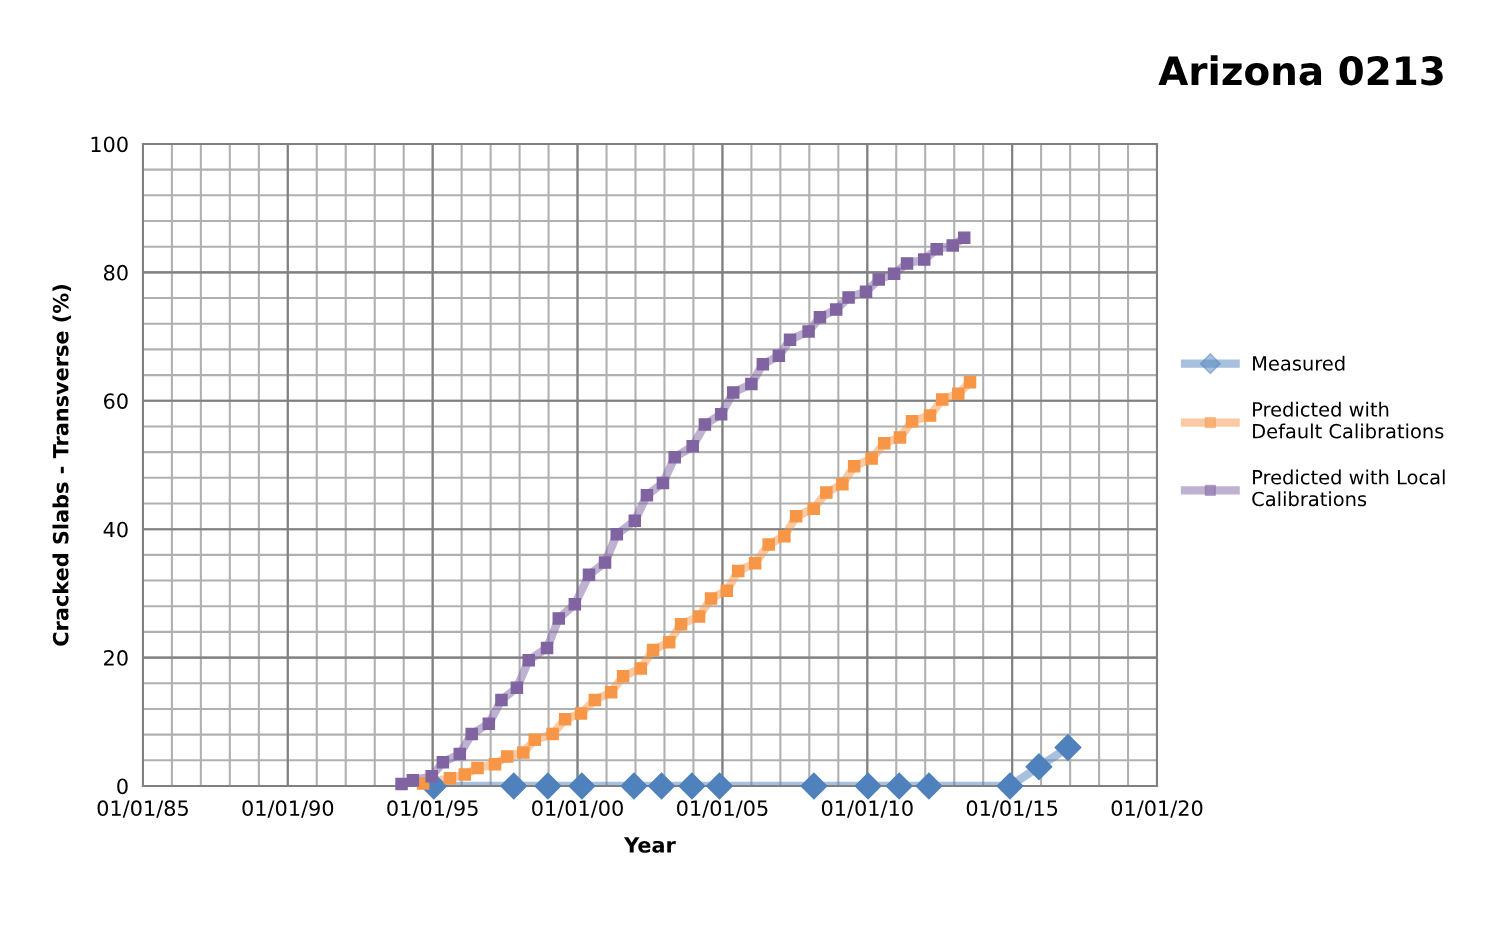 The width and height of the screenshot is (1486, 927). Describe the element at coordinates (1348, 420) in the screenshot. I see `legend-label: Predicted with Default Calibrations` at that location.